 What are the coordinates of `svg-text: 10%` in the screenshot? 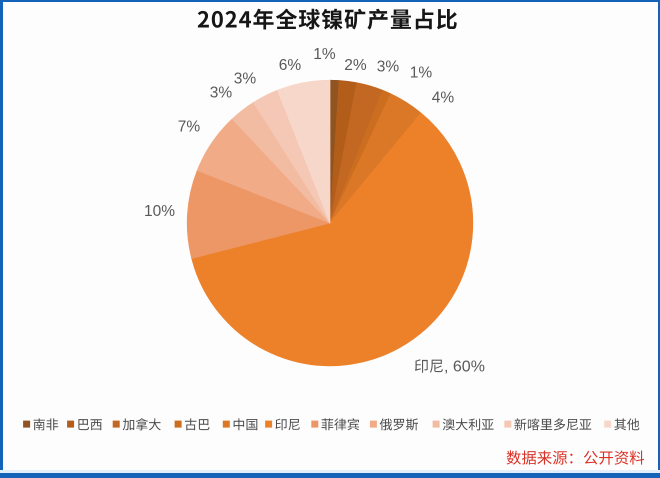 It's located at (159, 211).